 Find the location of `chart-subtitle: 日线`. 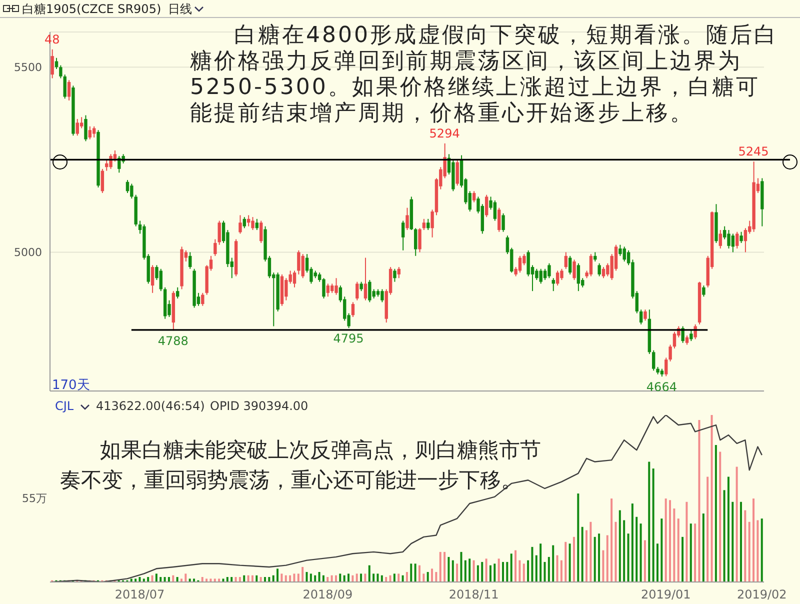

chart-subtitle: 日线 is located at coordinates (180, 9).